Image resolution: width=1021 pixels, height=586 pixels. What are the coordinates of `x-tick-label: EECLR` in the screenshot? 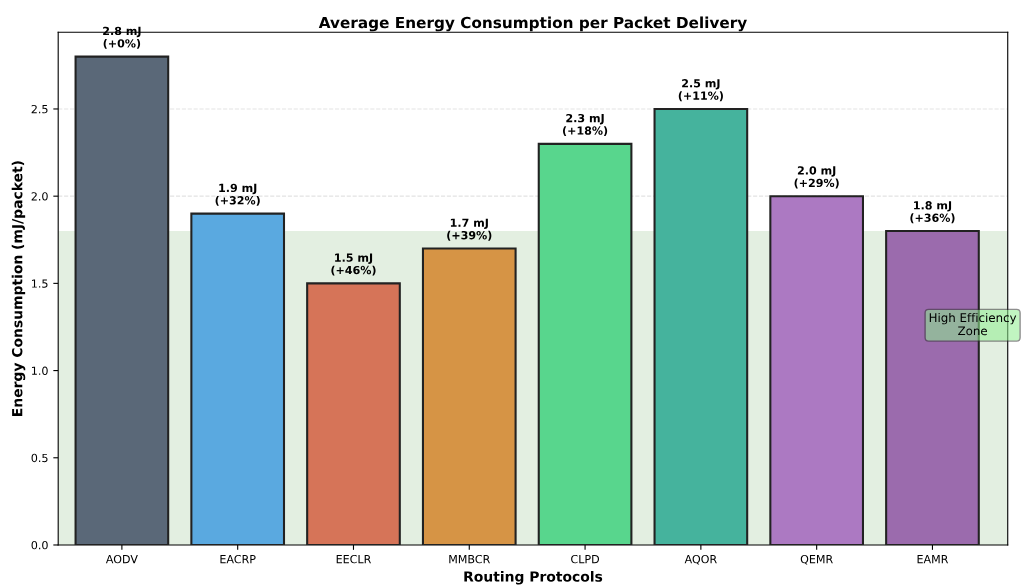 It's located at (354, 559).